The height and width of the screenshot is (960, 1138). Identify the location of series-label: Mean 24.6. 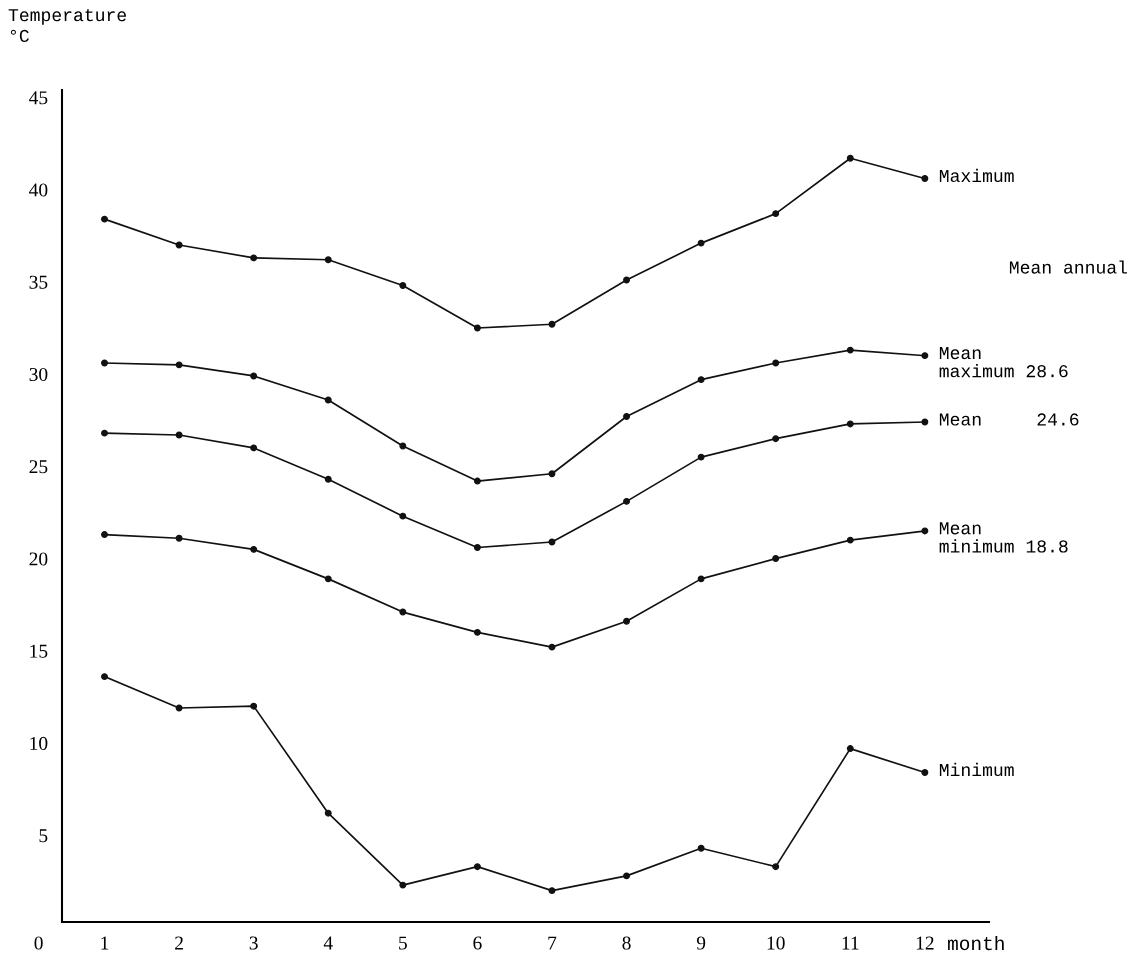
(1009, 419).